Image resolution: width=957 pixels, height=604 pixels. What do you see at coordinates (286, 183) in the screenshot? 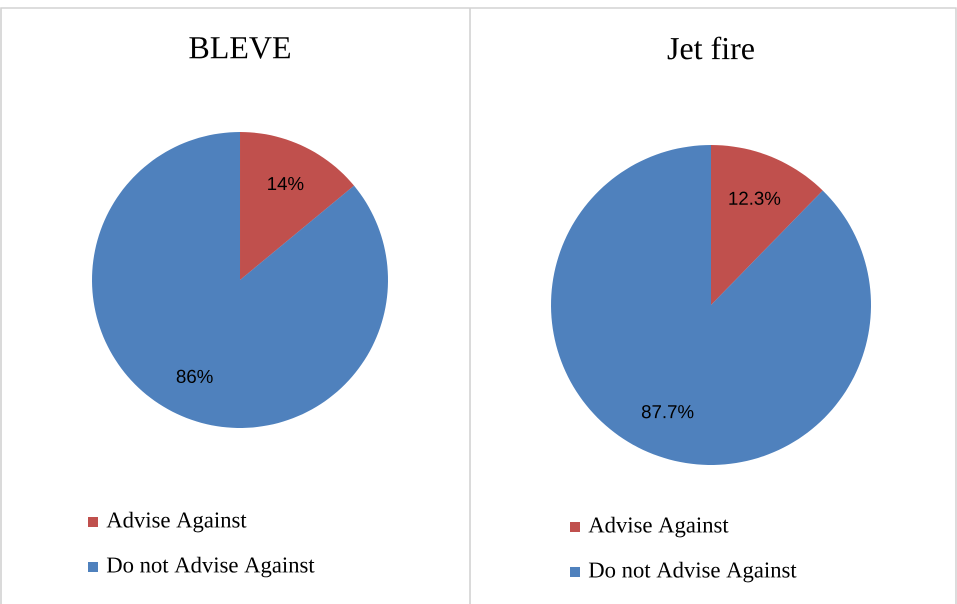
I see `data-label: 14%` at bounding box center [286, 183].